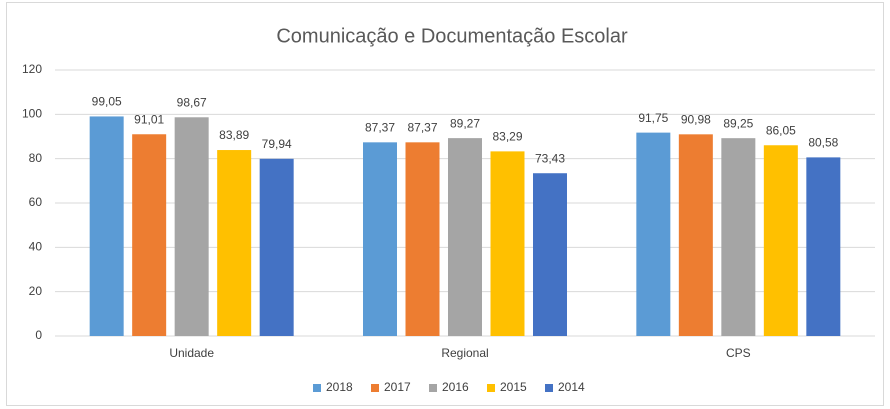 The image size is (890, 409). I want to click on y-tick-label: 100, so click(32, 114).